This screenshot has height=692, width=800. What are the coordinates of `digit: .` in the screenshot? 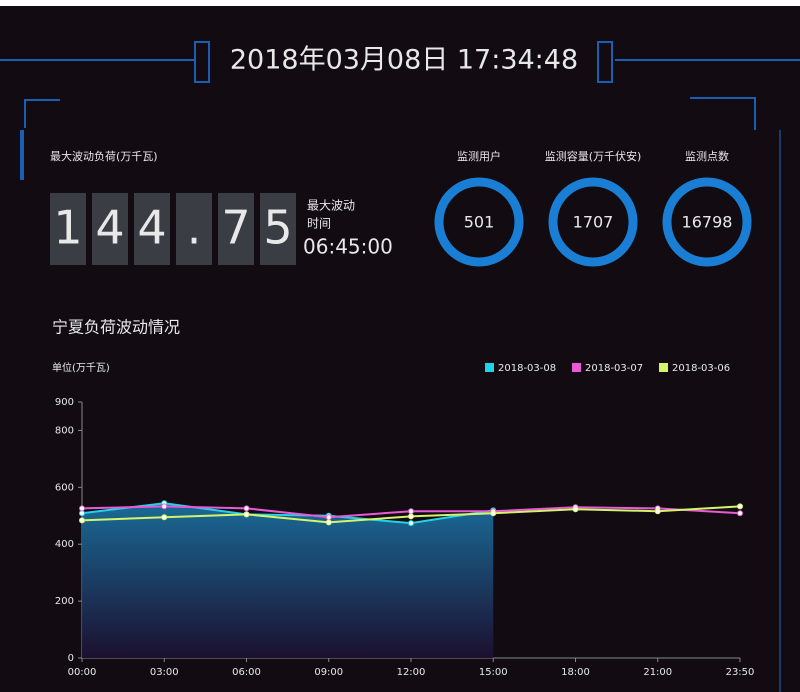 It's located at (194, 228).